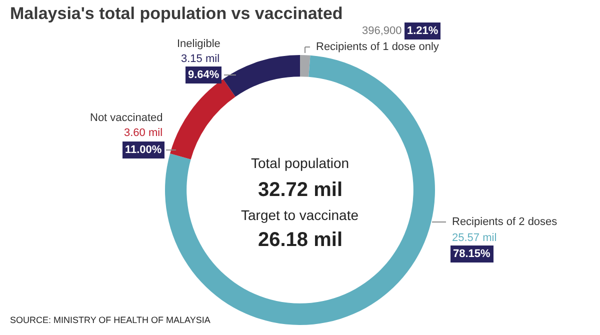 This screenshot has height=335, width=600. I want to click on slice-label: Recipients of 2 doses, so click(505, 222).